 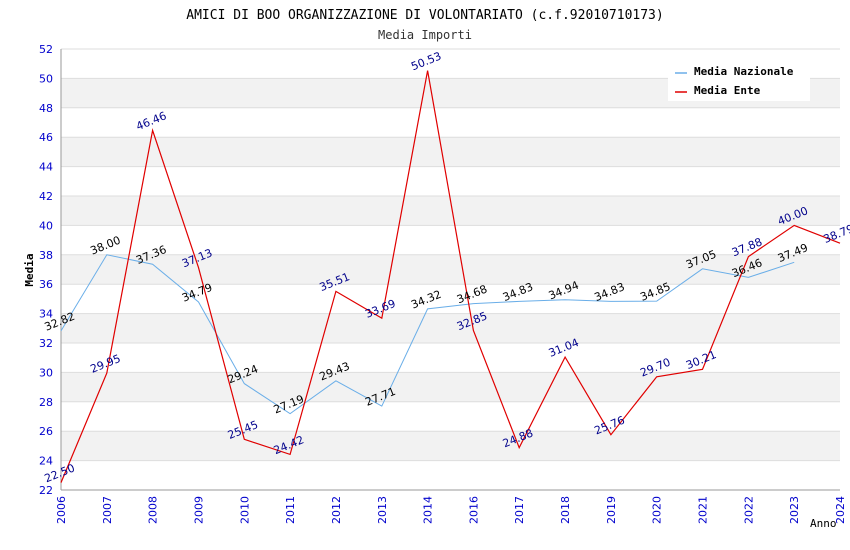 I want to click on x-tick-label: 2020, so click(x=657, y=510).